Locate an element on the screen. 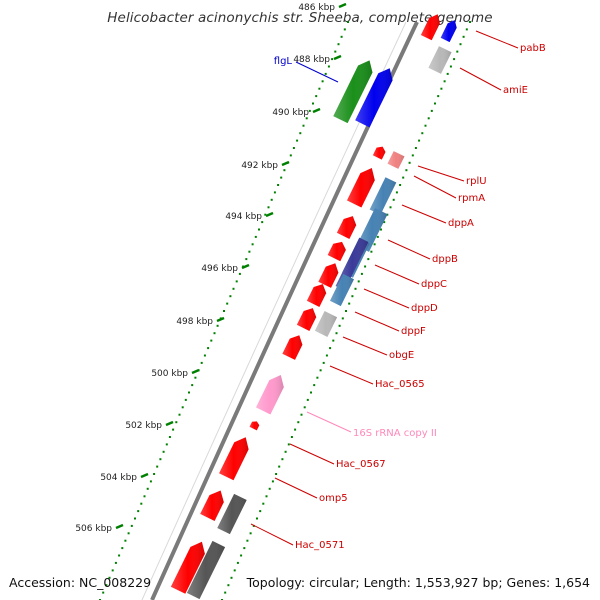  gene-label: dppF is located at coordinates (413, 331).